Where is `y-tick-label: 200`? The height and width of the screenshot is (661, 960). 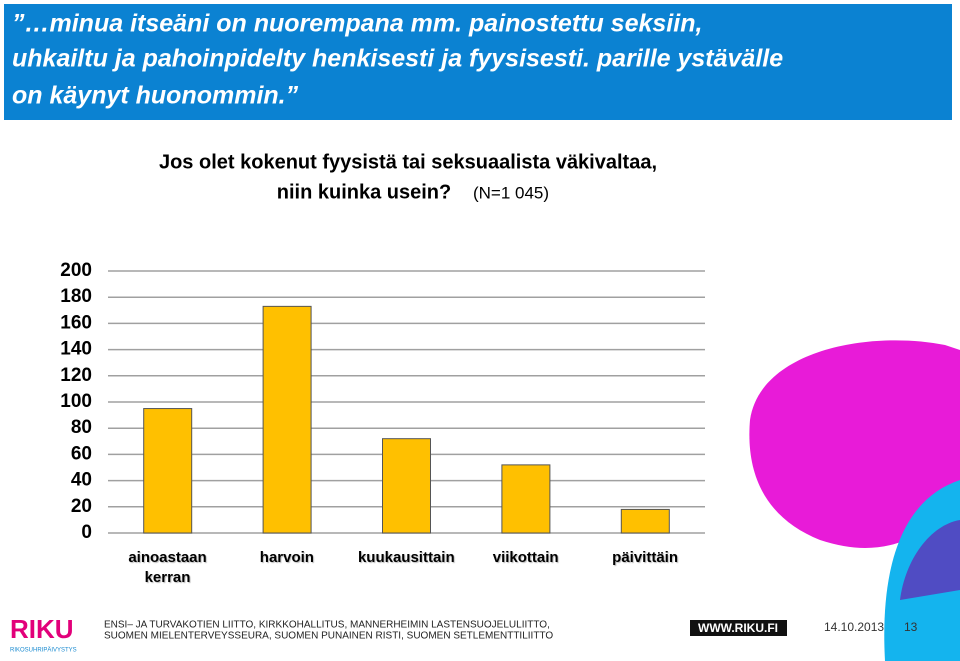 y-tick-label: 200 is located at coordinates (76, 270).